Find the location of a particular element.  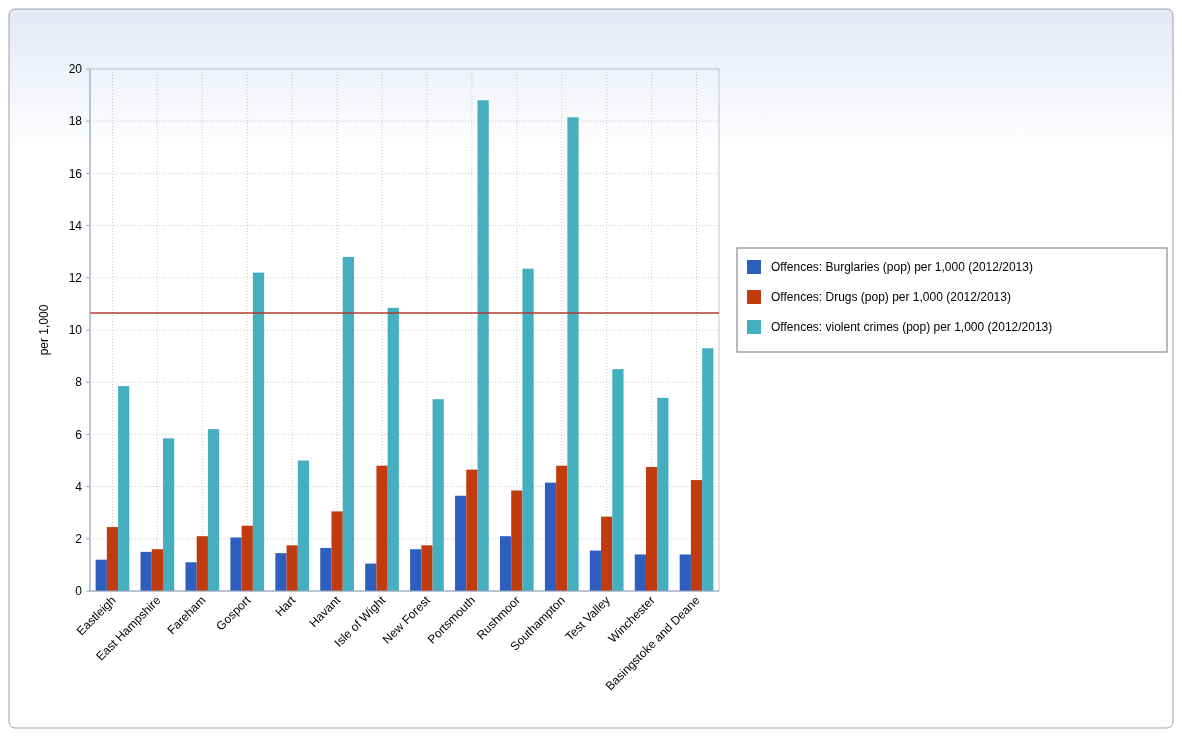

legend-label: Offences: violent crimes (pop) per 1,000 (2012/2013) is located at coordinates (912, 327).